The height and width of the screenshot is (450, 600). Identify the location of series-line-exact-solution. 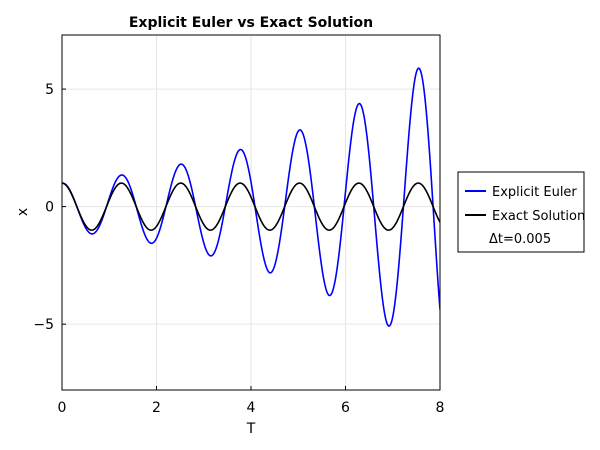
(251, 206).